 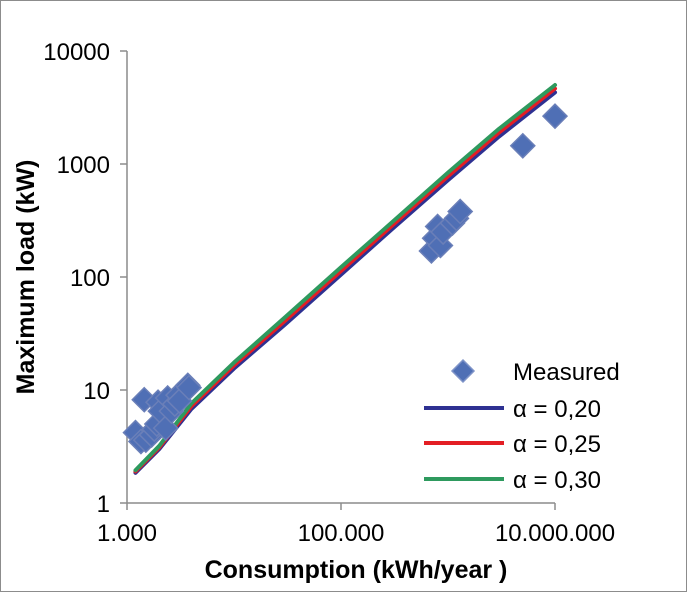 I want to click on legend-label-alpha-020: α = 0,20, so click(x=557, y=409).